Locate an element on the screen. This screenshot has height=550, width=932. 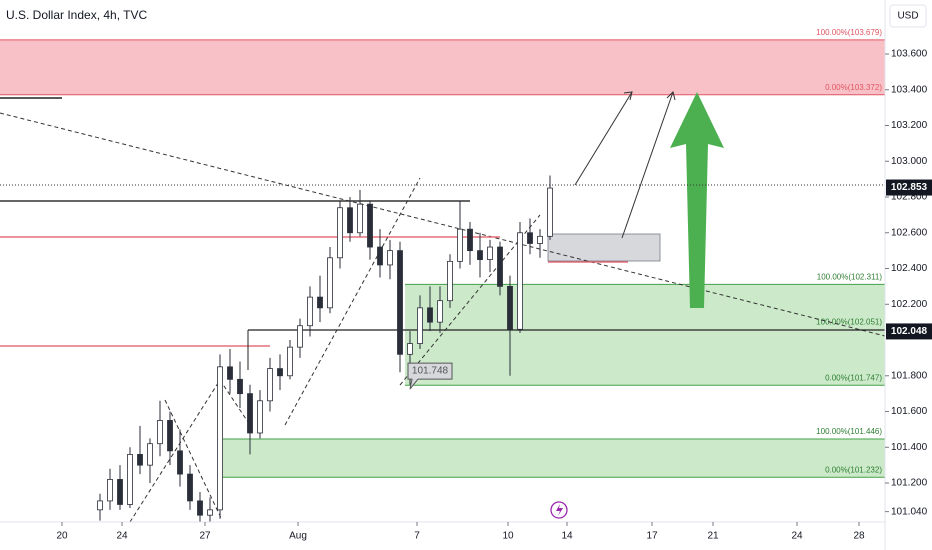
price-tag-label: 102.048 is located at coordinates (909, 331).